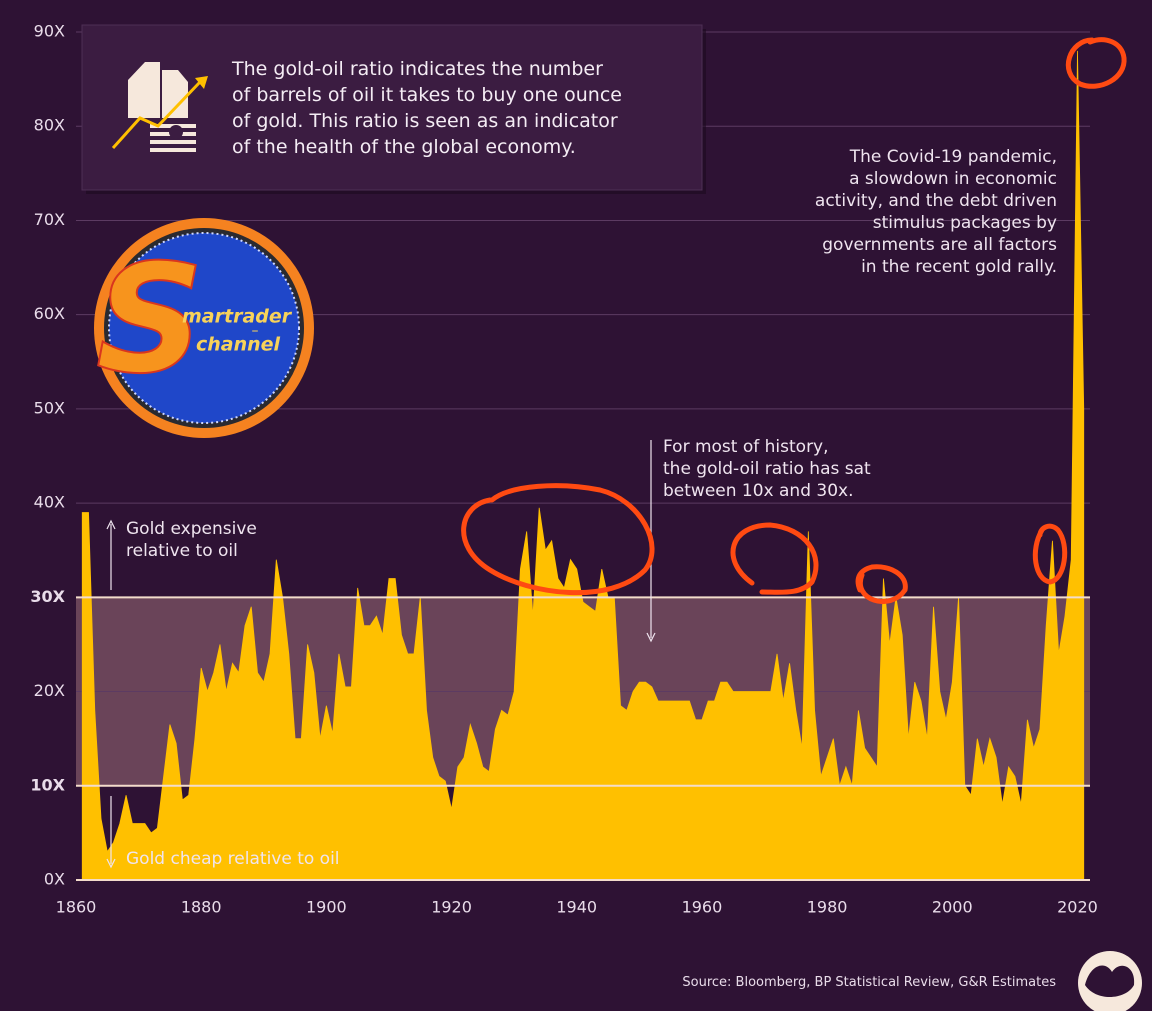 The height and width of the screenshot is (1011, 1152). What do you see at coordinates (758, 491) in the screenshot?
I see `annotation-line: between 10x and 30x.` at bounding box center [758, 491].